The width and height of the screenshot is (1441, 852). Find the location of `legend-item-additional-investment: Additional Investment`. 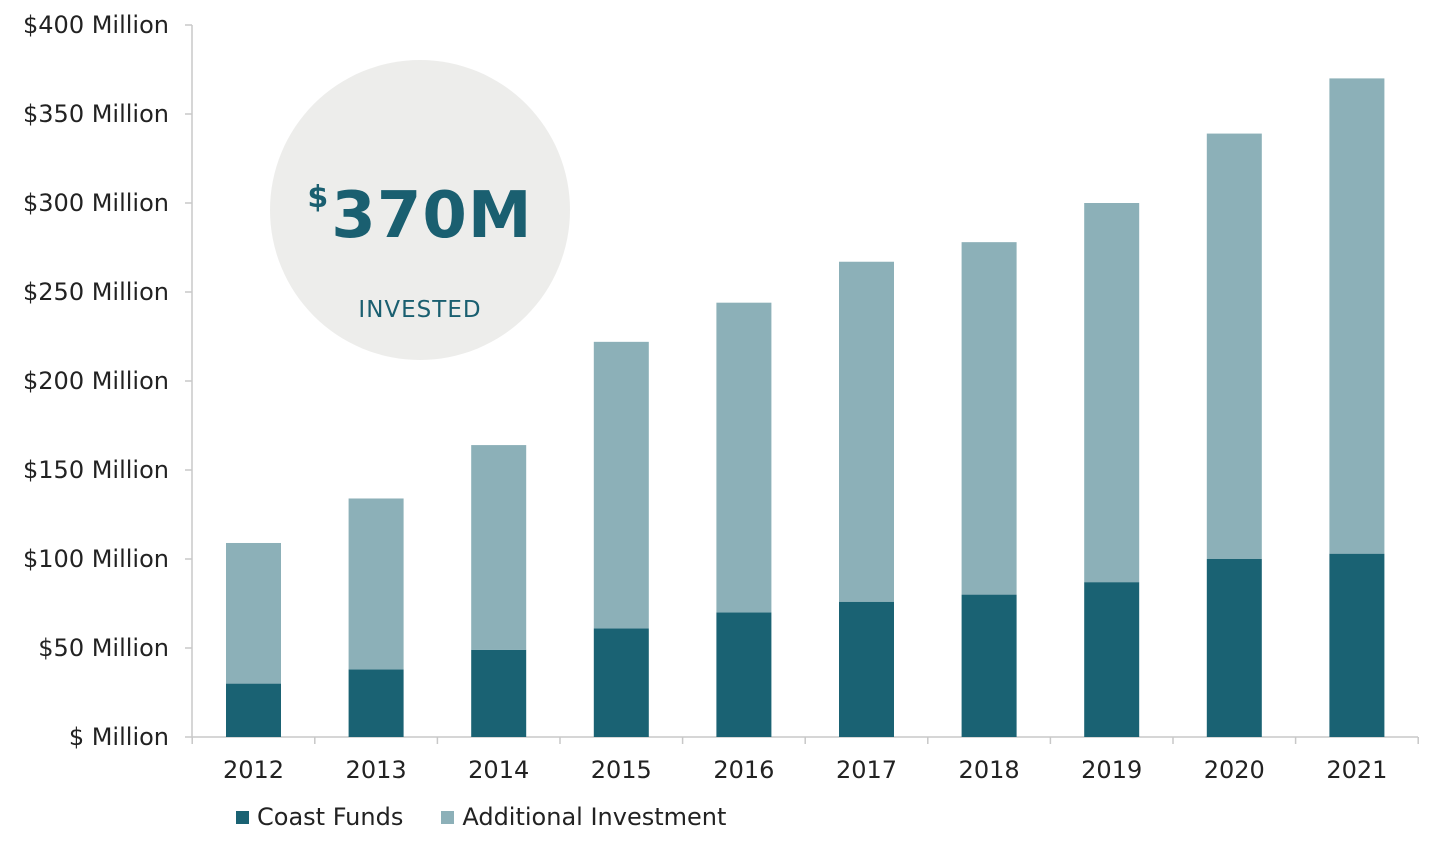

legend-item-additional-investment: Additional Investment is located at coordinates (583, 817).